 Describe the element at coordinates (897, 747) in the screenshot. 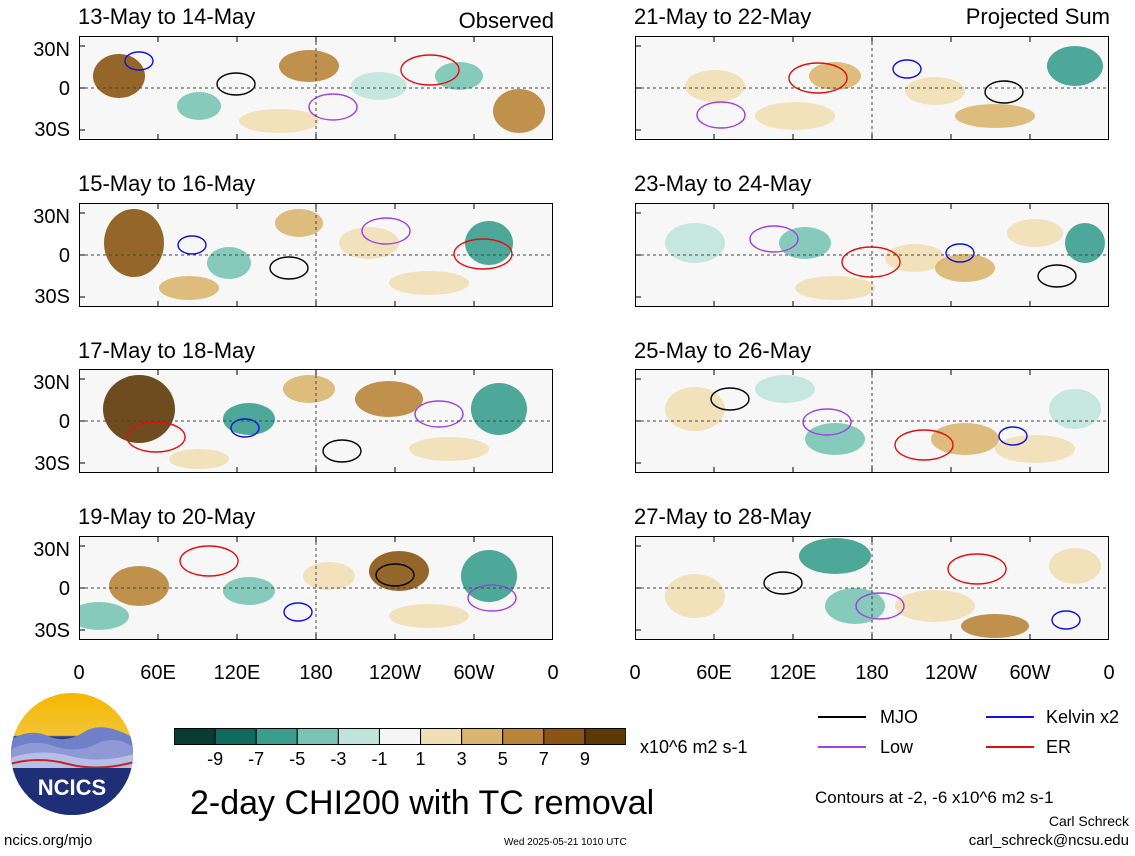

I see `legend-label-low: Low` at that location.